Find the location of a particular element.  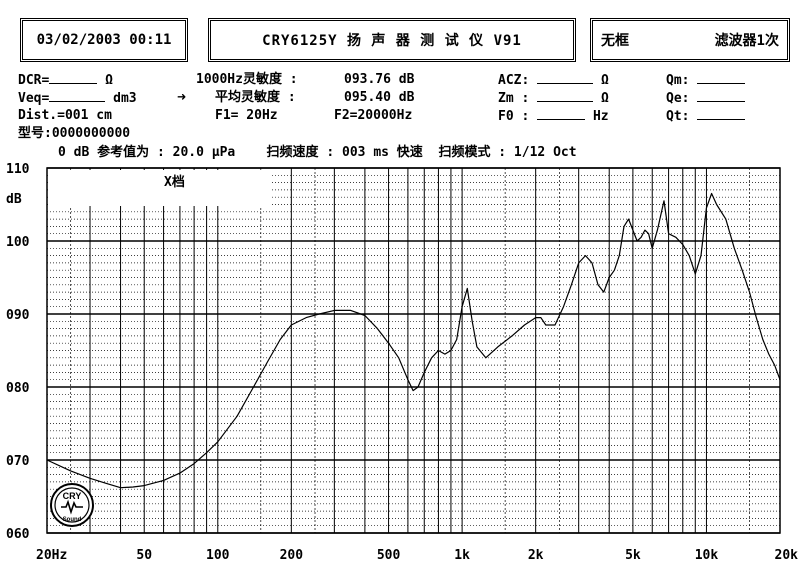

dcr-label: DCR= is located at coordinates (34, 80).